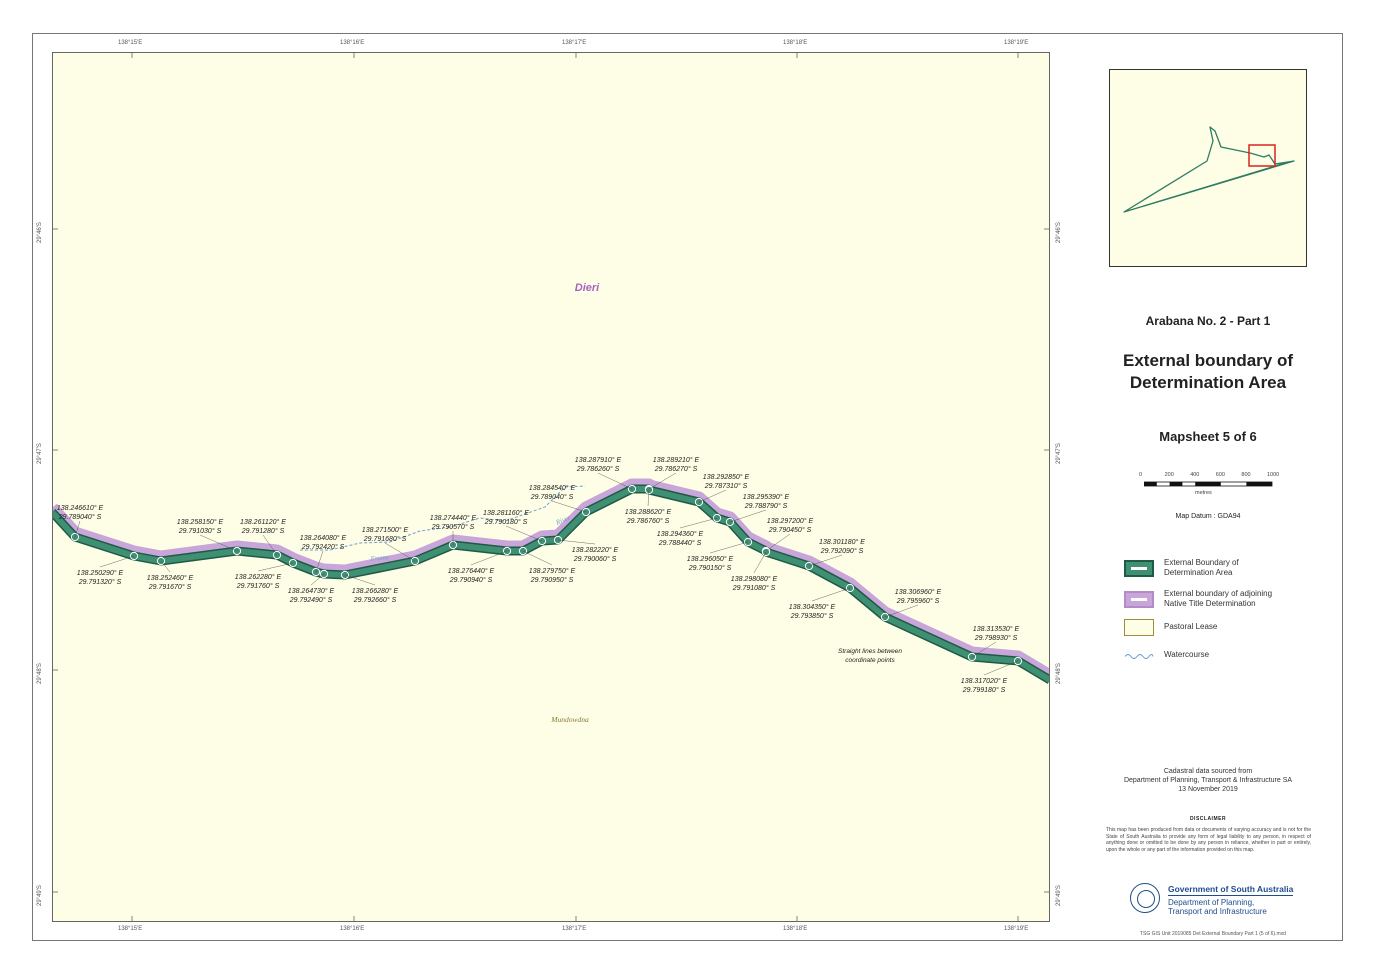  Describe the element at coordinates (710, 559) in the screenshot. I see `coordinate-label-easting: 138.296050° E` at that location.